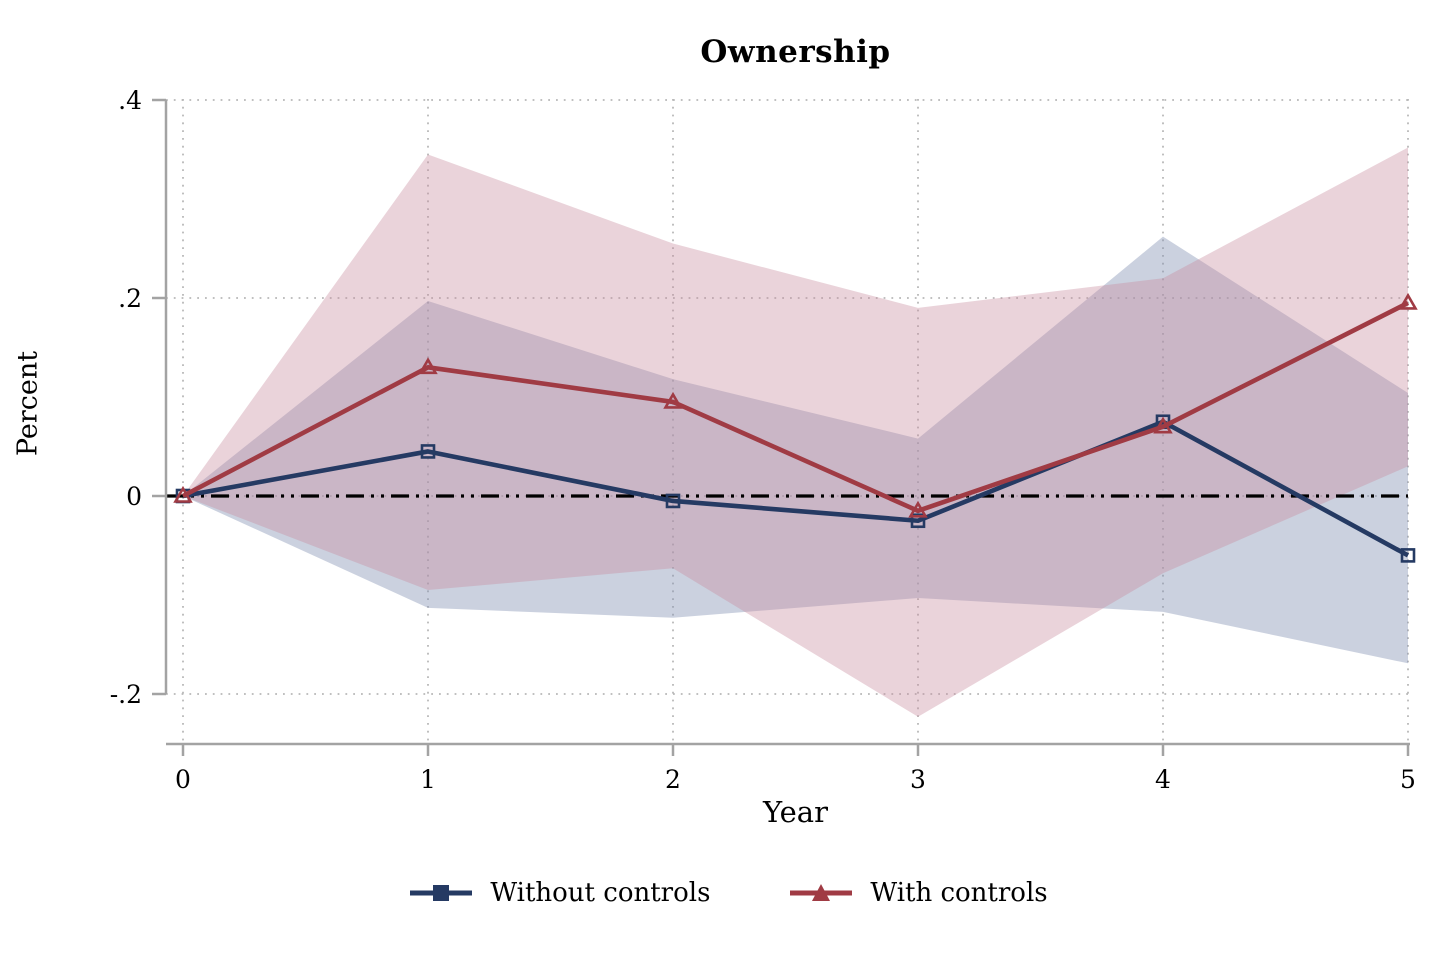 The image size is (1456, 970). What do you see at coordinates (130, 100) in the screenshot?
I see `y-tick-label: .4` at bounding box center [130, 100].